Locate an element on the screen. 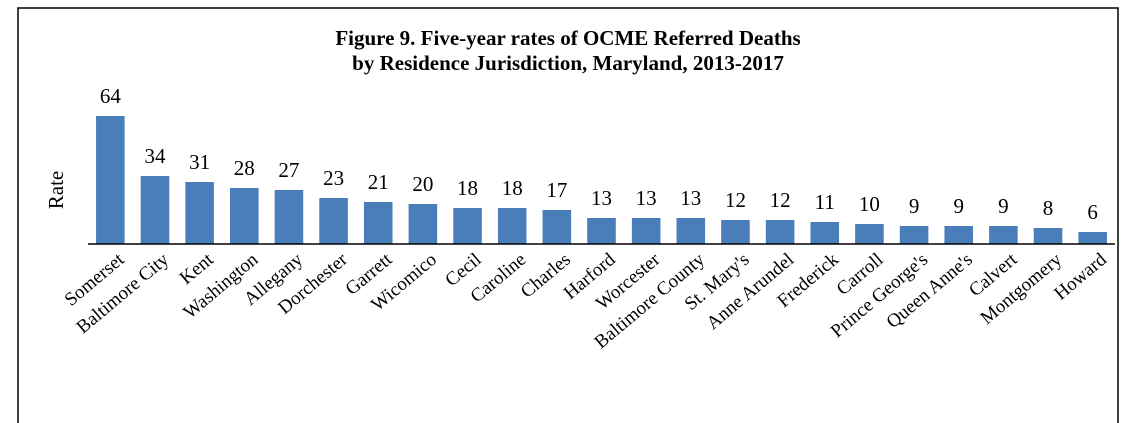 The width and height of the screenshot is (1136, 423). data-label: 11 is located at coordinates (825, 202).